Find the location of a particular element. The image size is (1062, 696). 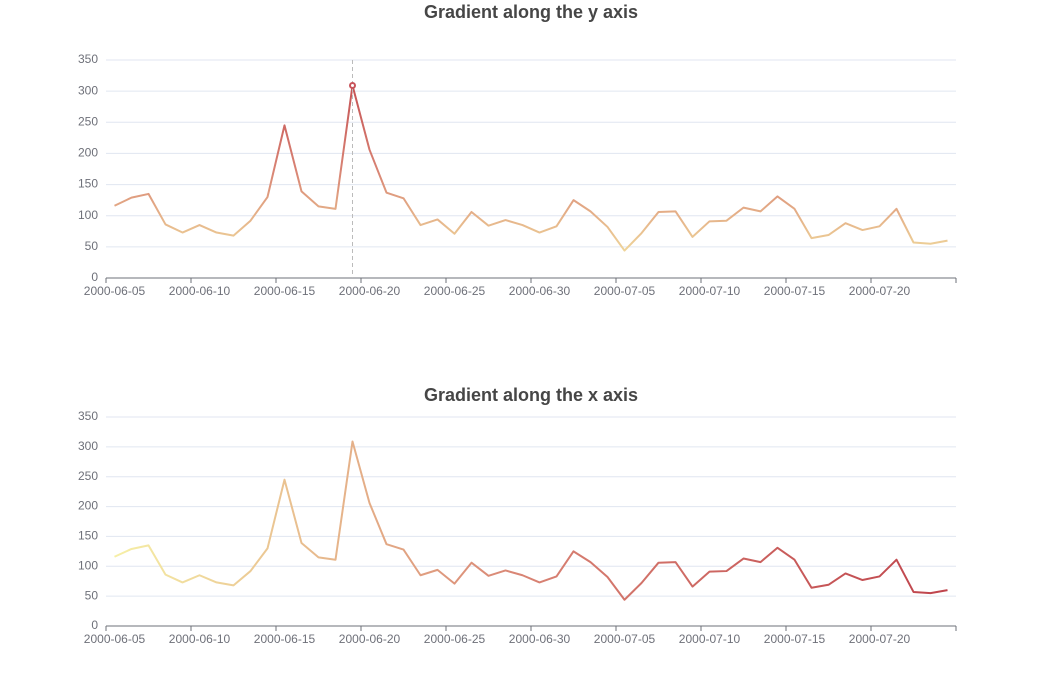

hover-point is located at coordinates (352, 86).